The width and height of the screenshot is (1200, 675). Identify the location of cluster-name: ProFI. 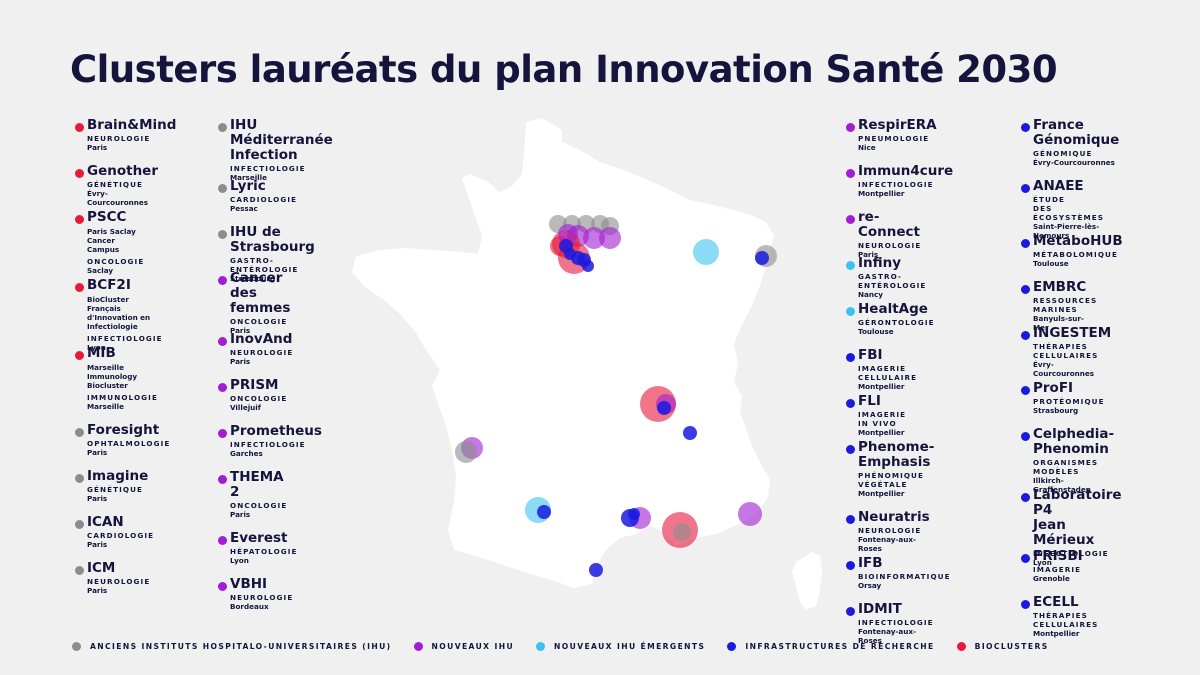
(1053, 388).